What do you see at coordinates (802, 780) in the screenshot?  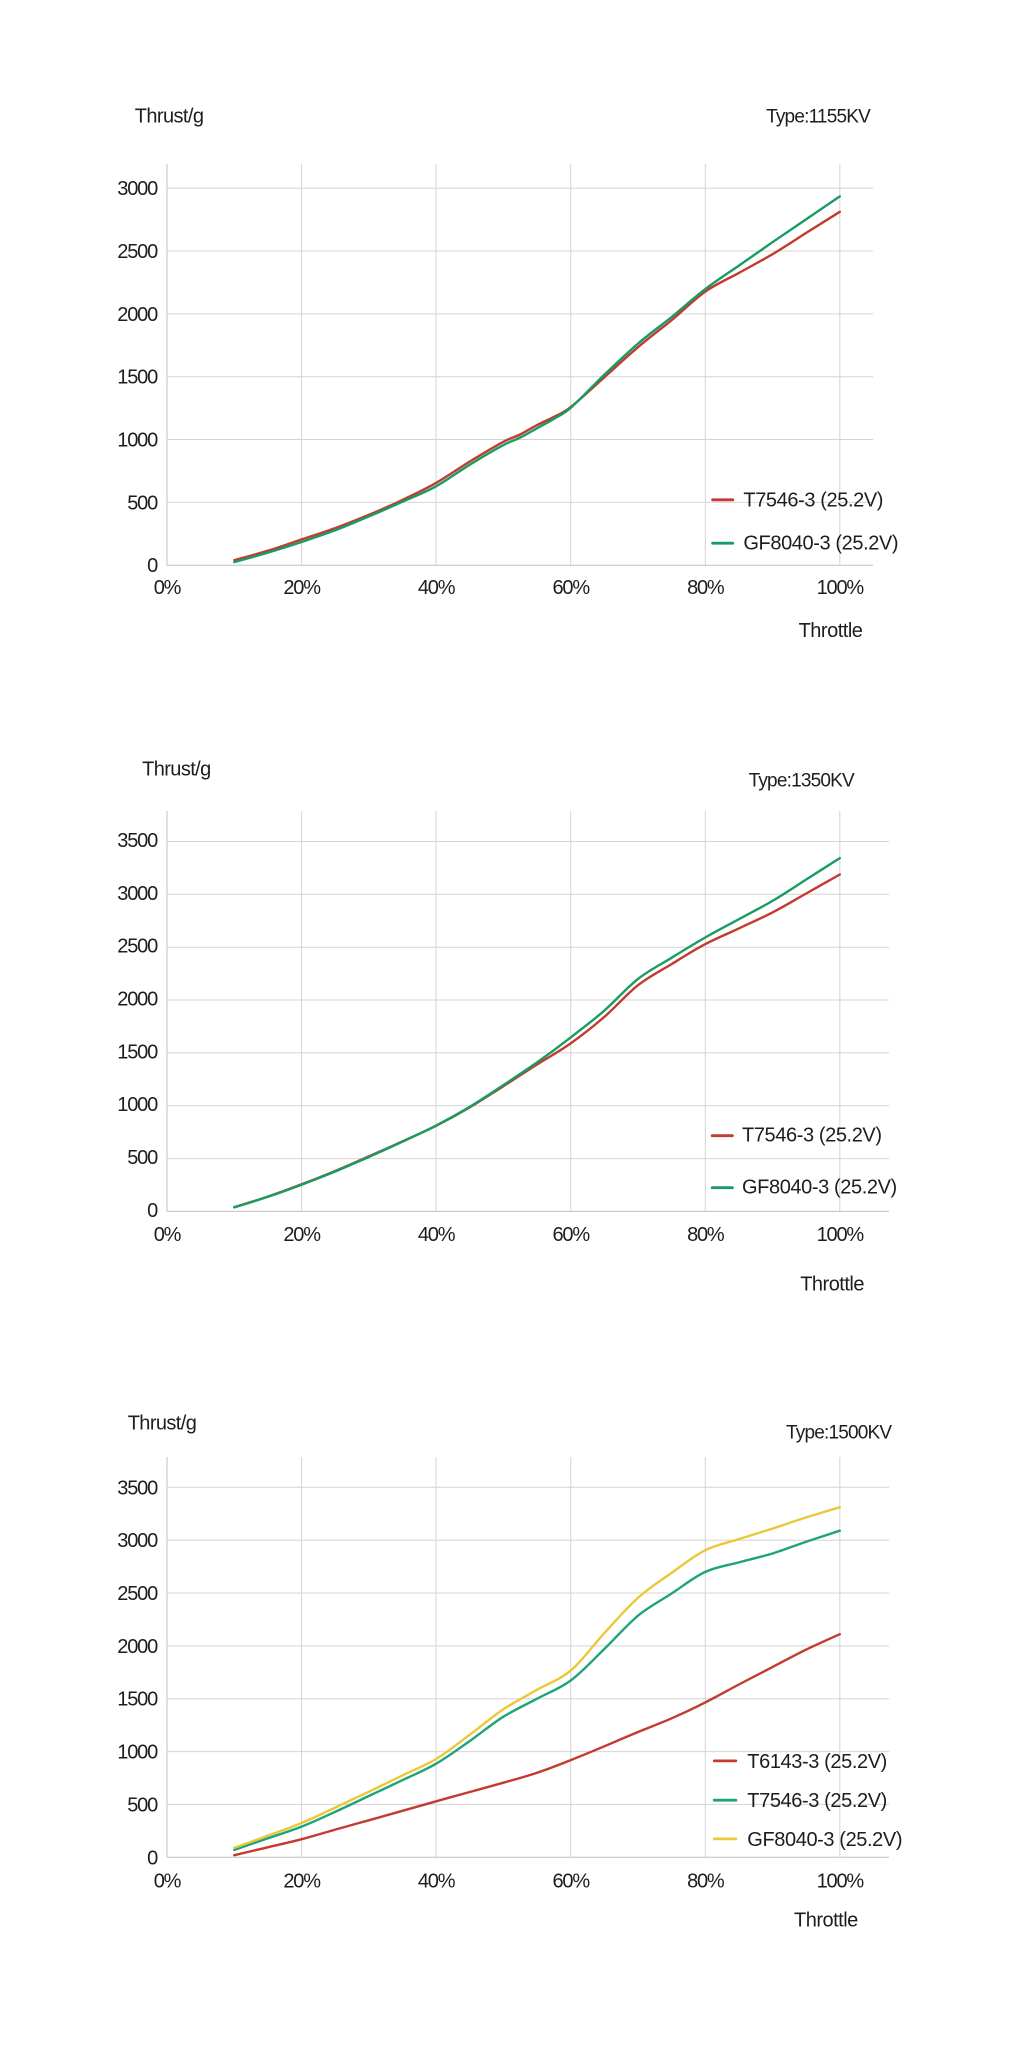 I see `svg-text: Type:1350KV` at bounding box center [802, 780].